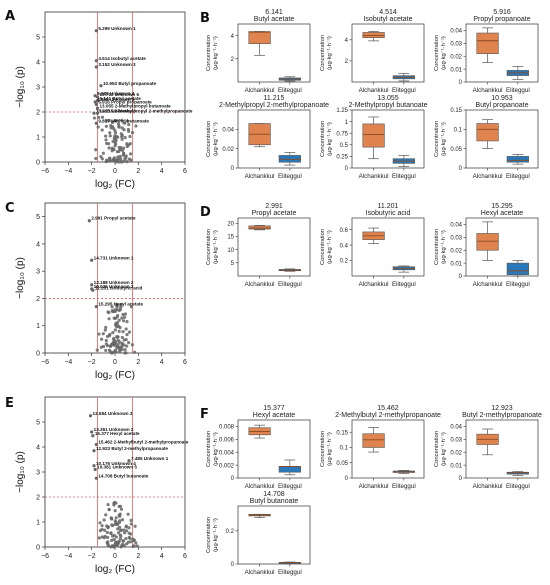  I want to click on box-title-name: Hexyl acetate, so click(502, 213).